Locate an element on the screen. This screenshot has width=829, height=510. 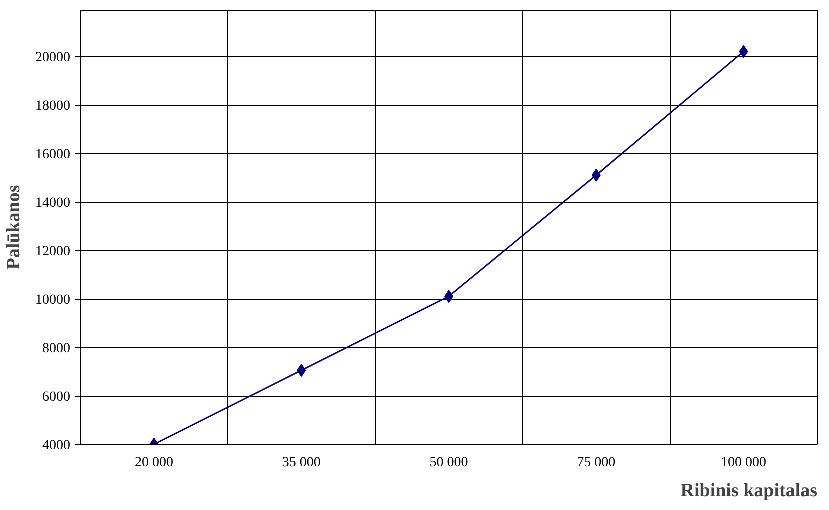
y-tick-label: 16000 is located at coordinates (53, 155).